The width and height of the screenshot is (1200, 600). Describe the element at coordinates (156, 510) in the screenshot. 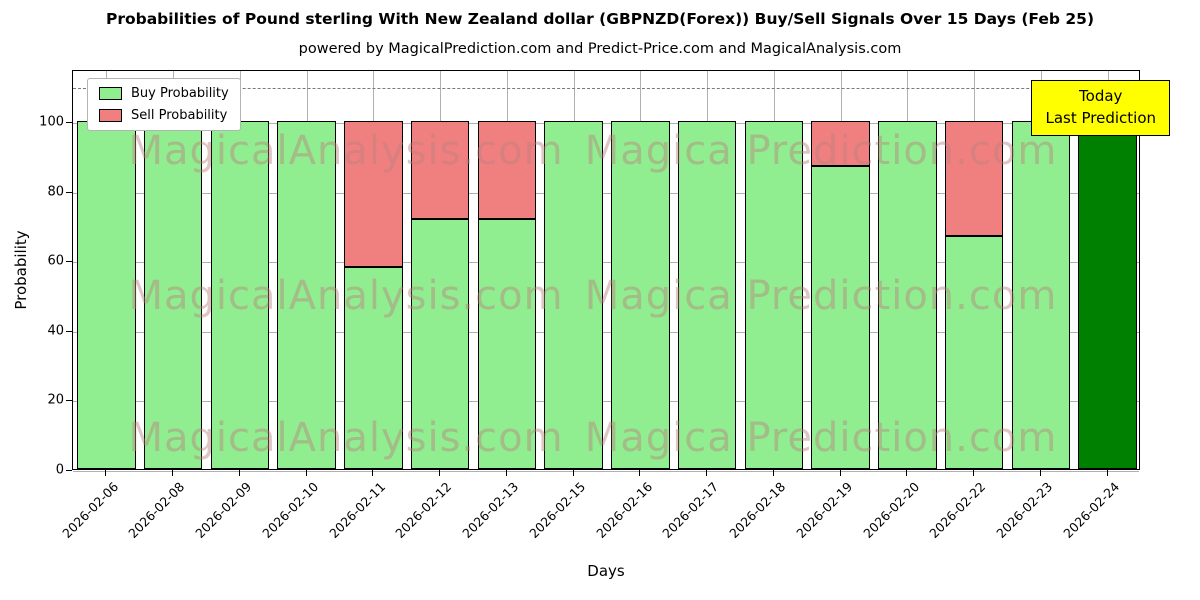

I see `x-tick-label: 2026-02-08` at that location.